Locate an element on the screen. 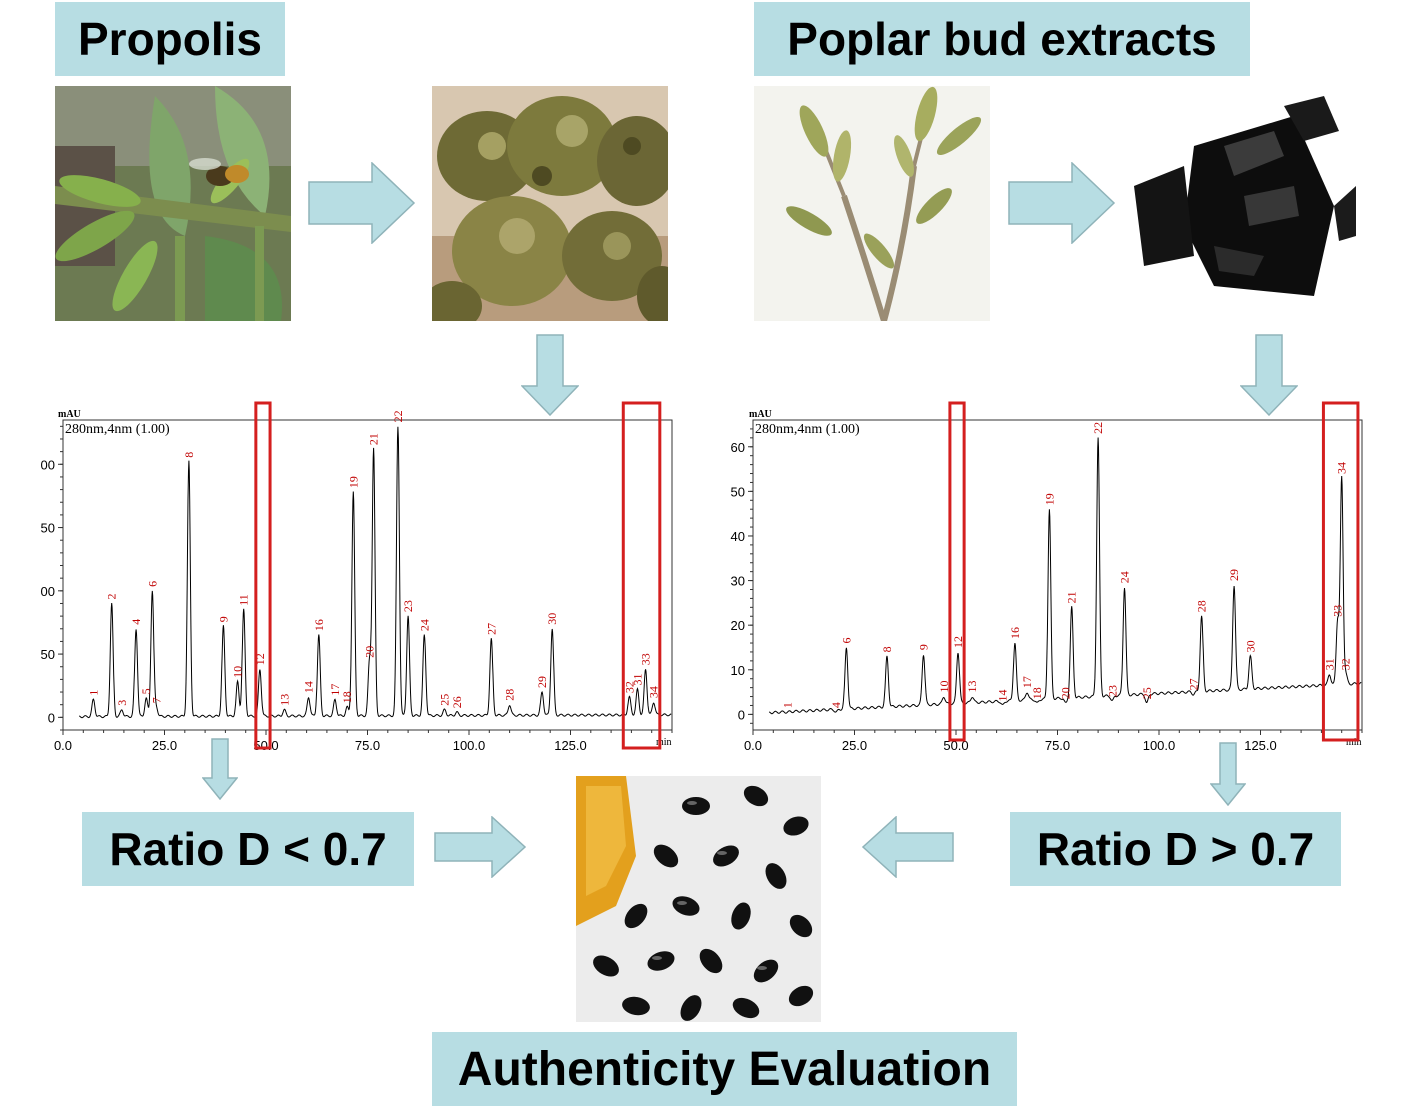 The height and width of the screenshot is (1108, 1401). peak-label: 31 is located at coordinates (637, 680).